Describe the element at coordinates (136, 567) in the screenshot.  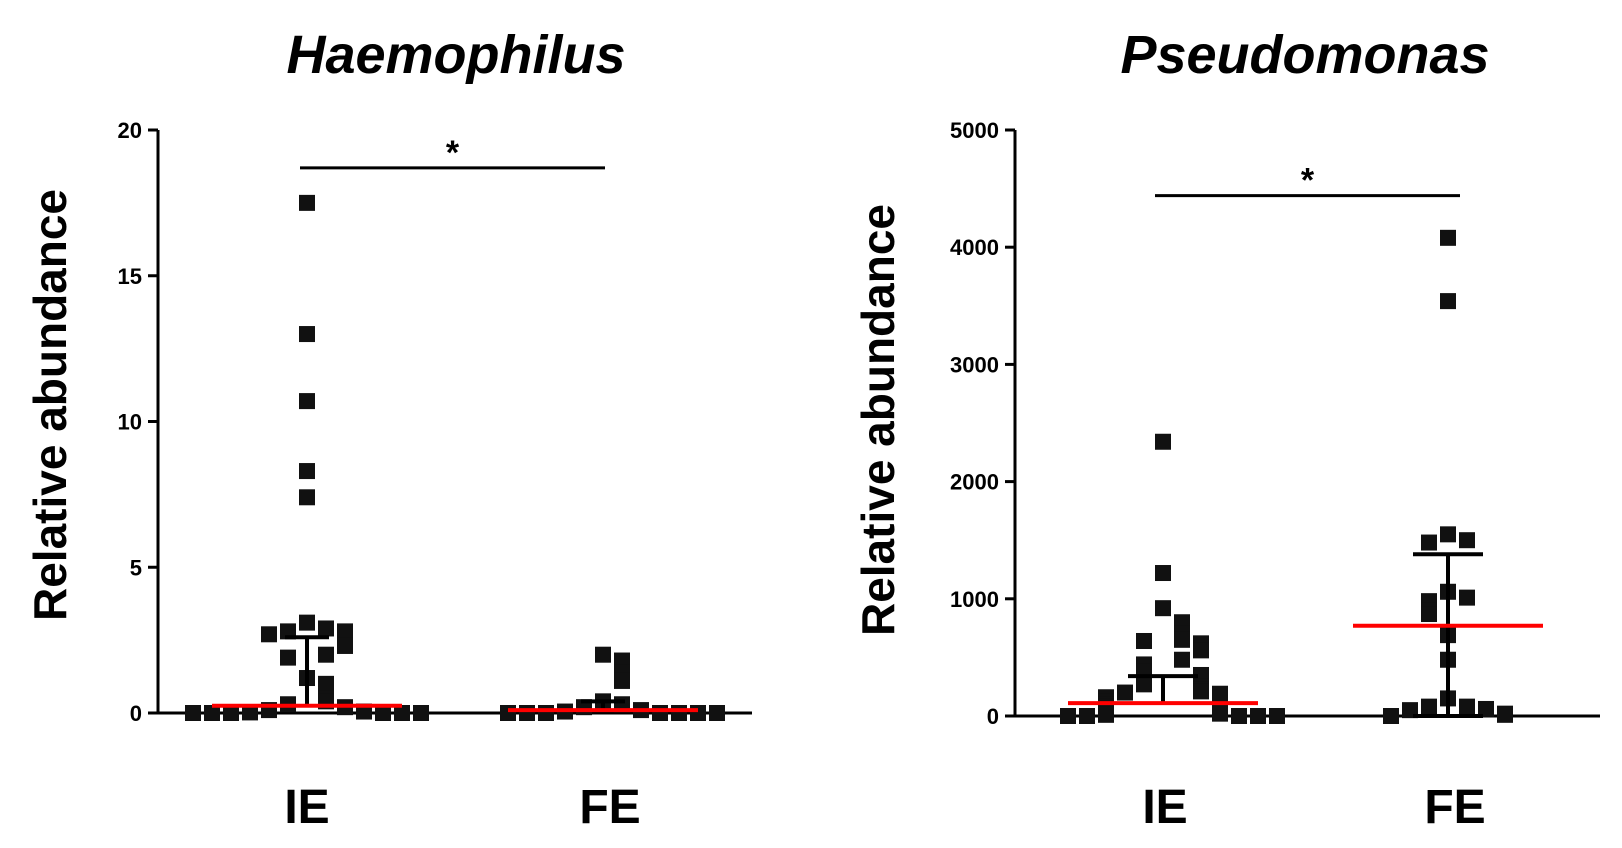
I see `y-tick-label: 5` at that location.